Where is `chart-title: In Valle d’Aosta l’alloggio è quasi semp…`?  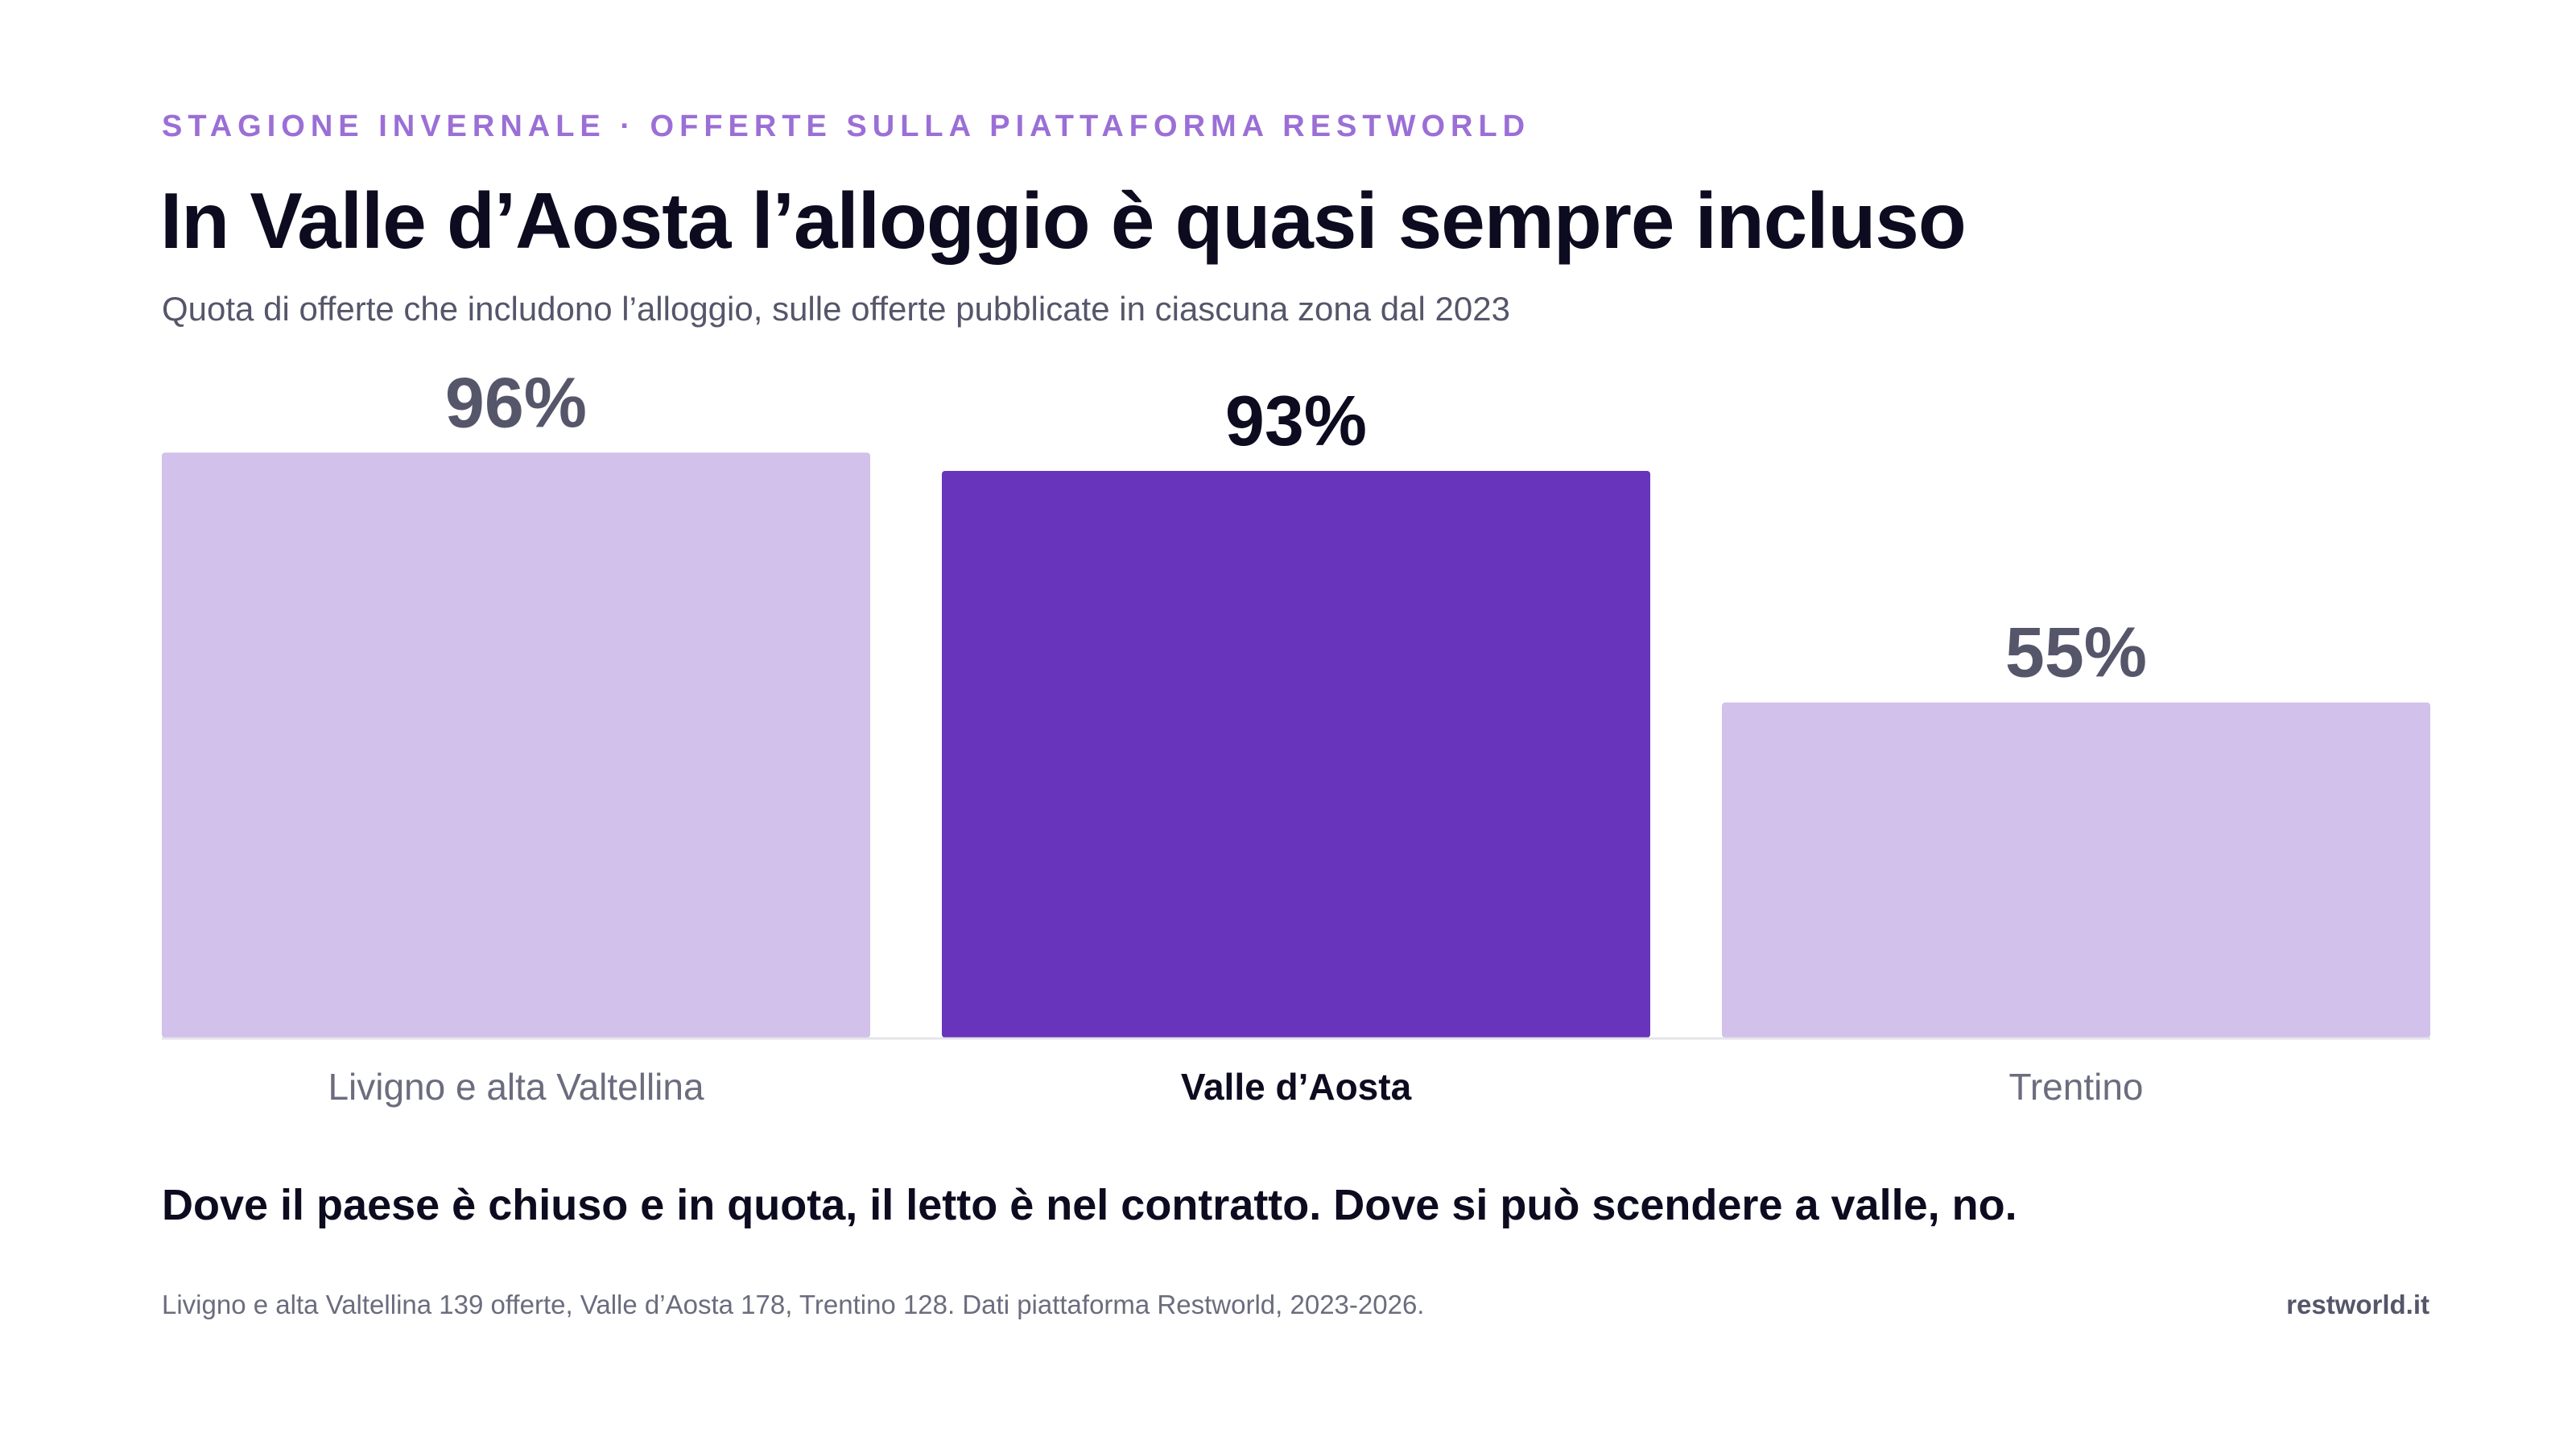
chart-title: In Valle d’Aosta l’alloggio è quasi semp… is located at coordinates (1063, 221).